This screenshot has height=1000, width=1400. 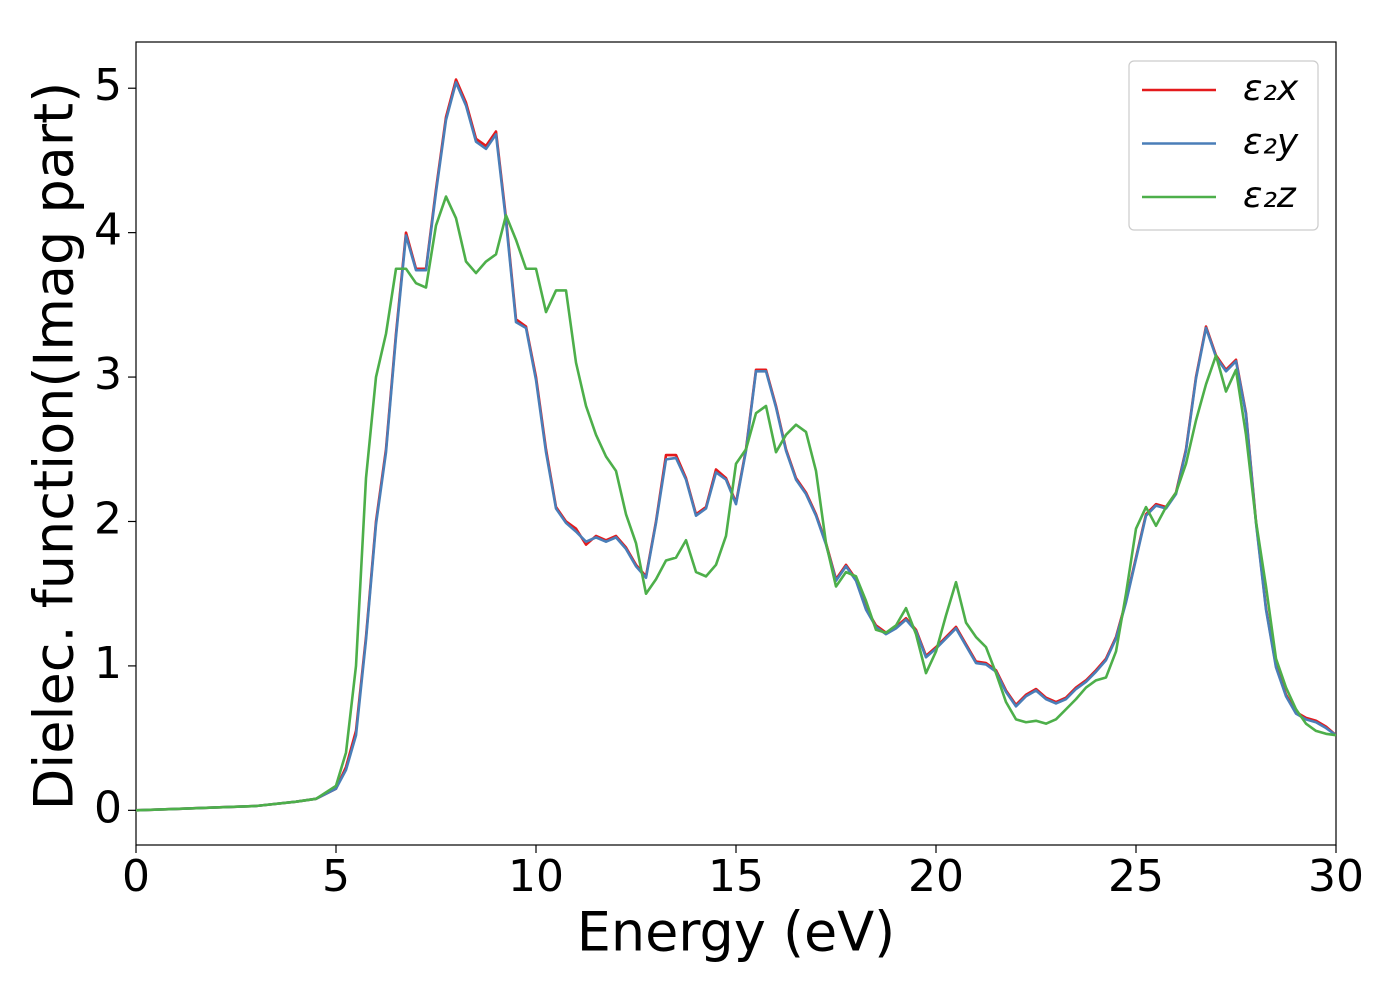 I want to click on x-tick-label: 25, so click(x=1136, y=876).